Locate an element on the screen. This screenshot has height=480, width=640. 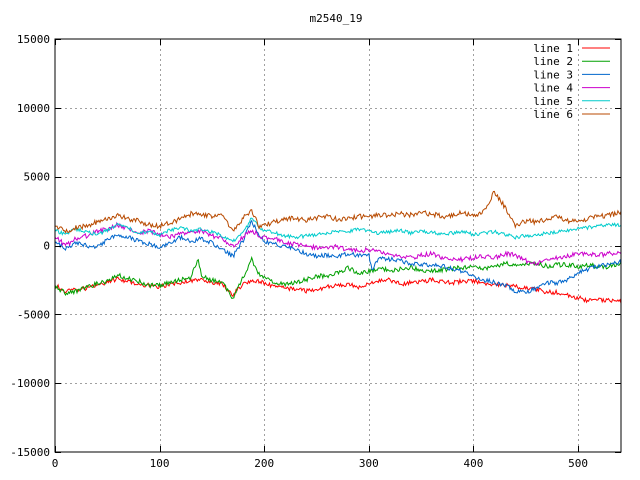
y-tick-label: 5000 is located at coordinates (37, 177).